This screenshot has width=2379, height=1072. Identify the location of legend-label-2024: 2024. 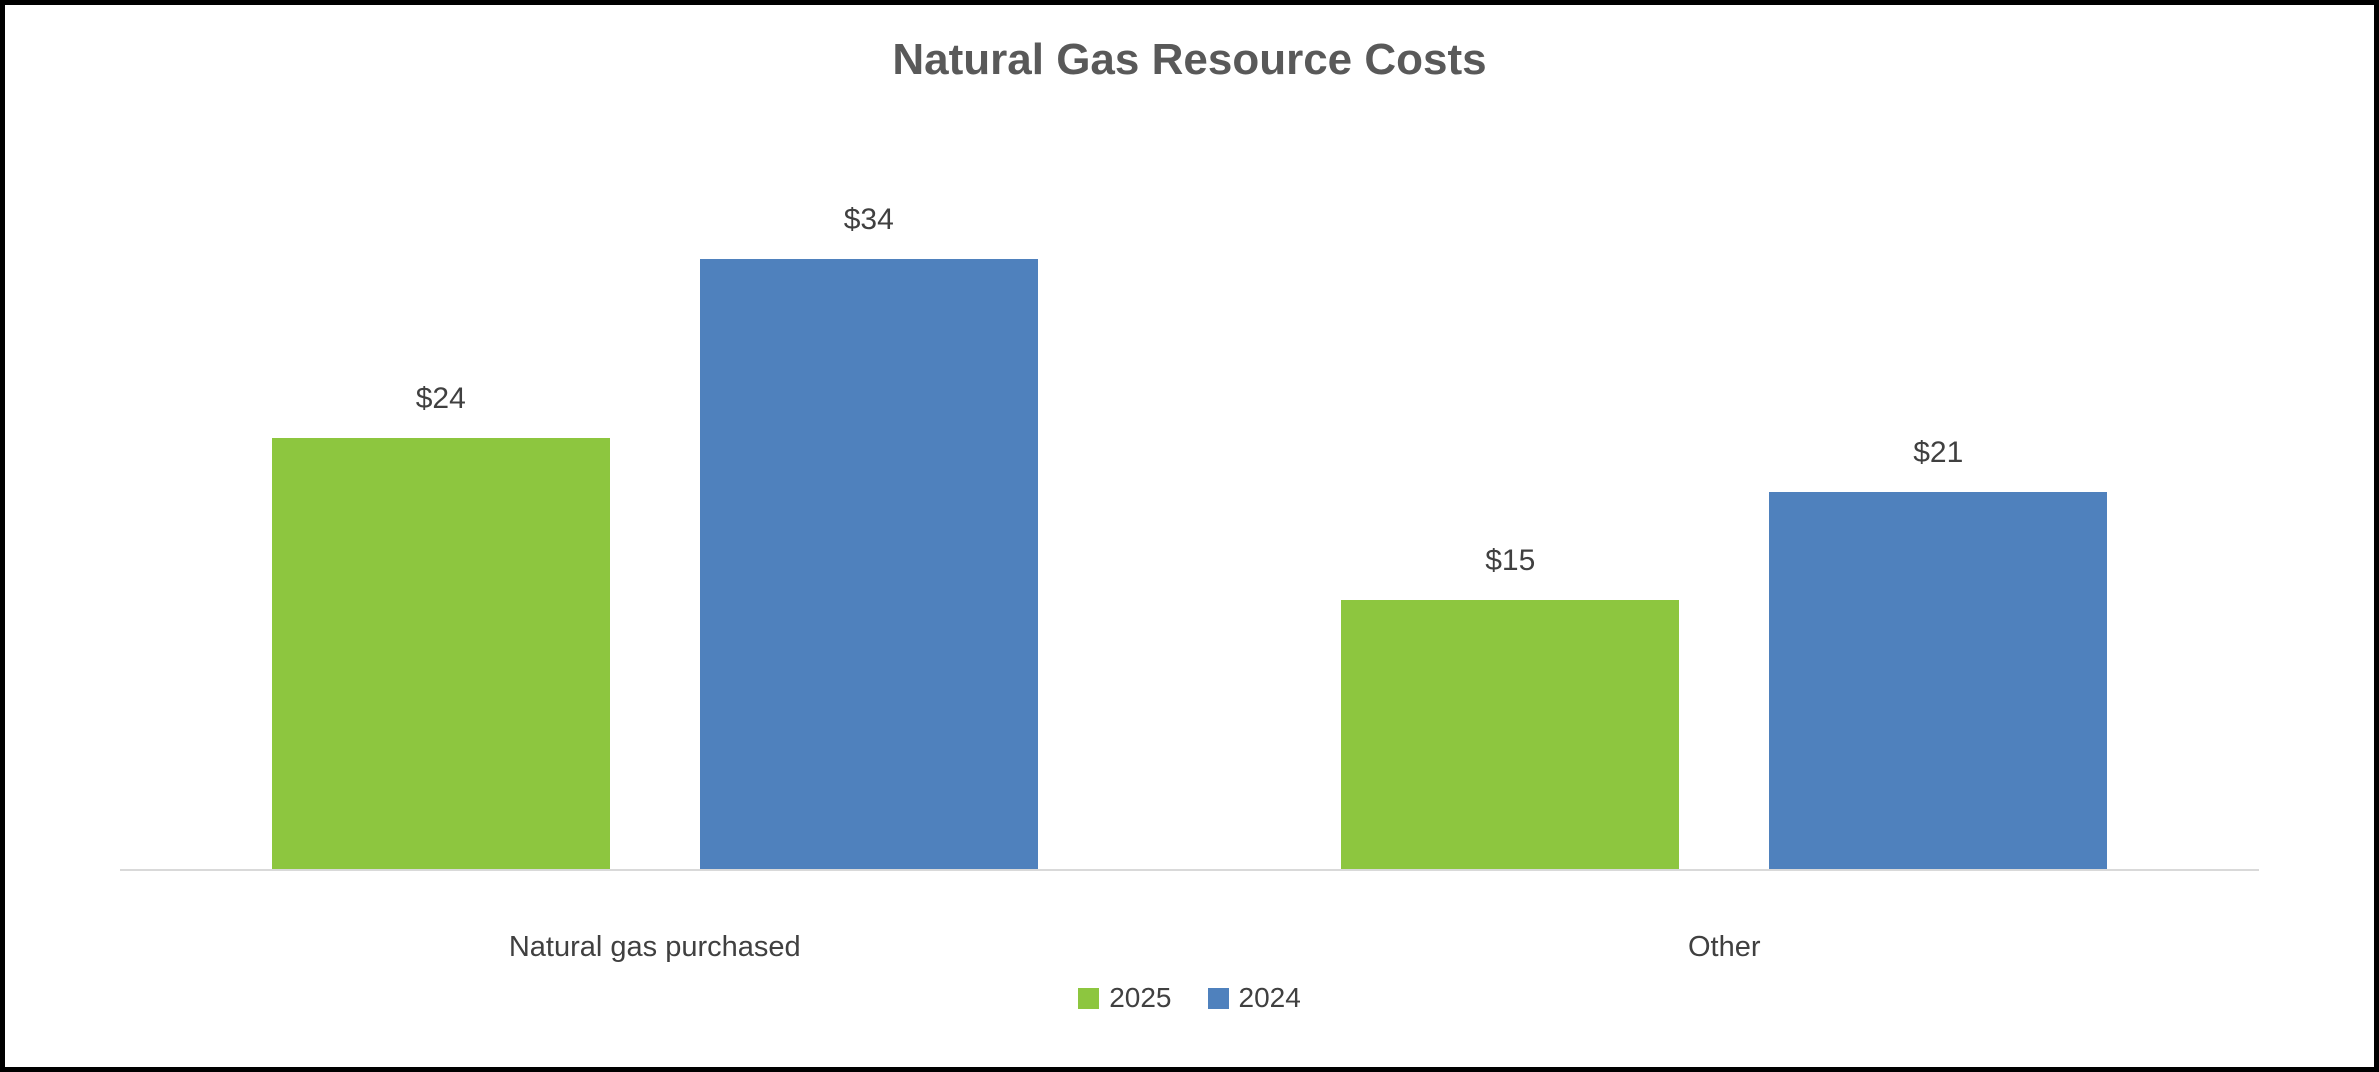
(1269, 997).